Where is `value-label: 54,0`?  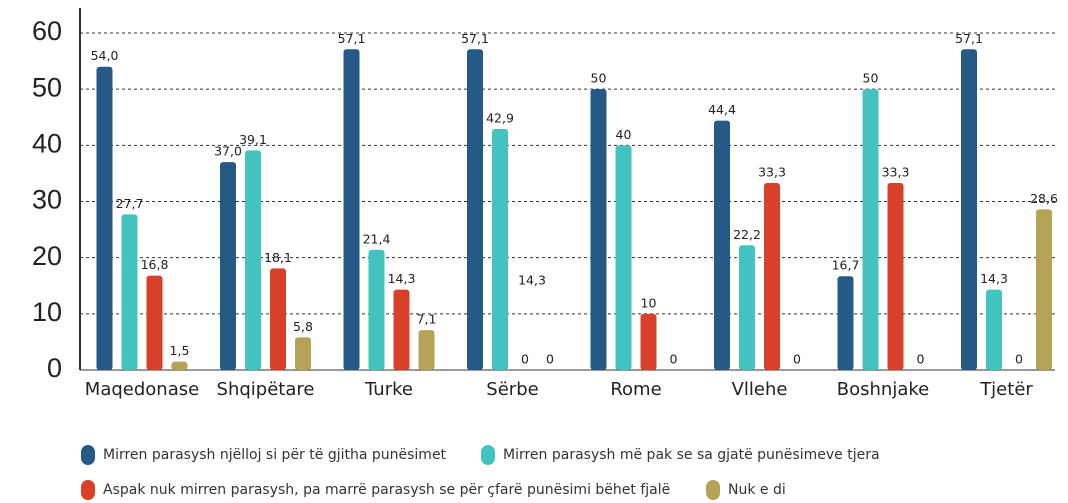 value-label: 54,0 is located at coordinates (105, 55).